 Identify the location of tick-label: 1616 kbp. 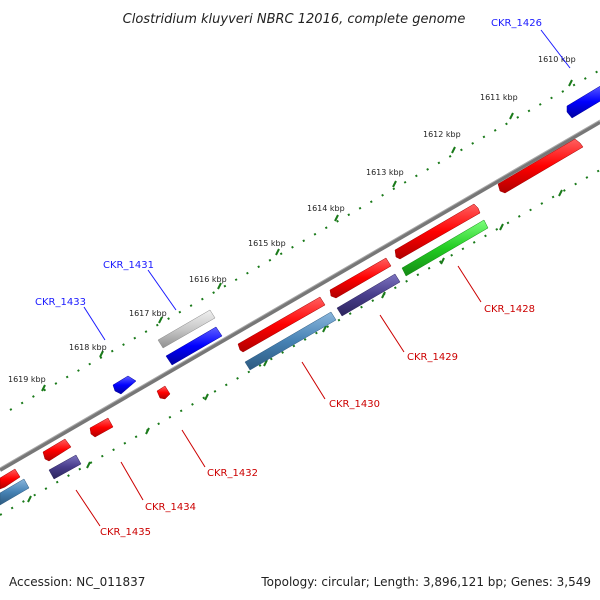
(208, 279).